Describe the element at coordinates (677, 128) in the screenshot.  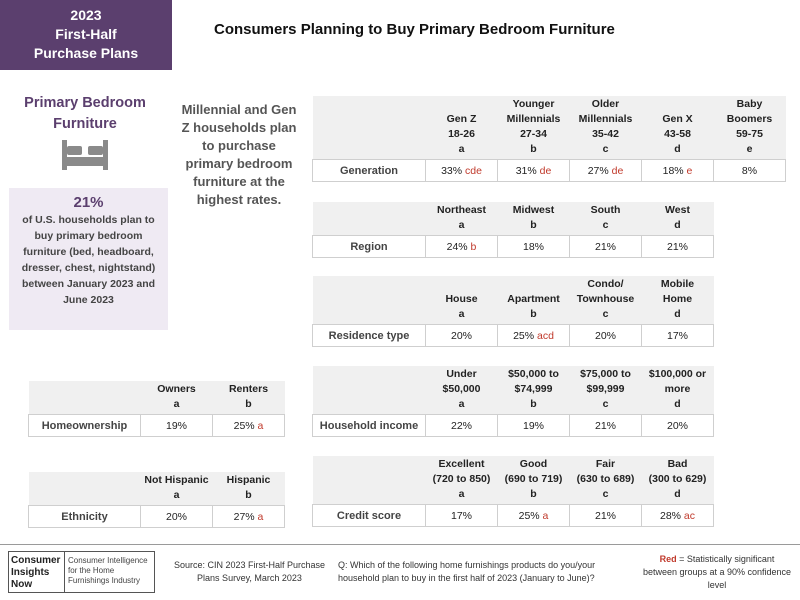
I see `column-header: Gen X 43-58 d` at that location.